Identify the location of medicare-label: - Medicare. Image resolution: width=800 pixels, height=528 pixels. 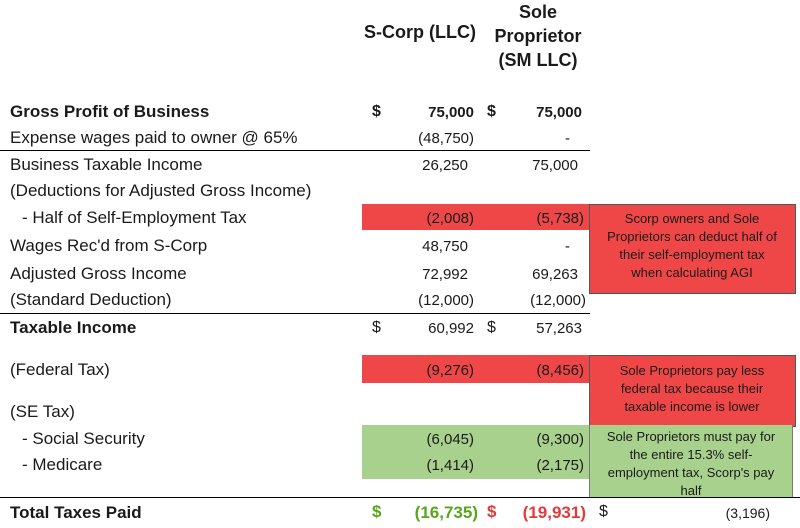
(62, 464).